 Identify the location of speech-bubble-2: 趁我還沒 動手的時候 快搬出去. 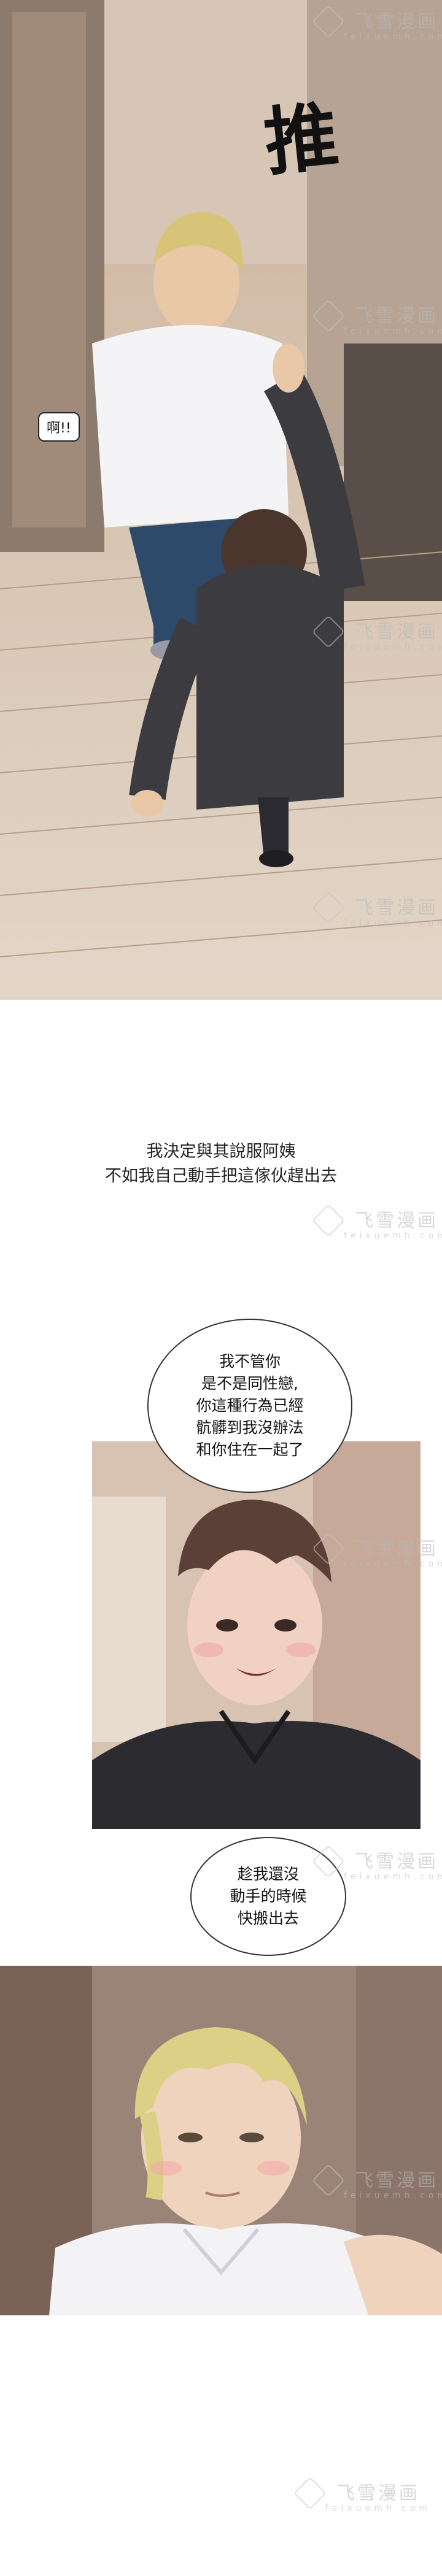
(268, 1896).